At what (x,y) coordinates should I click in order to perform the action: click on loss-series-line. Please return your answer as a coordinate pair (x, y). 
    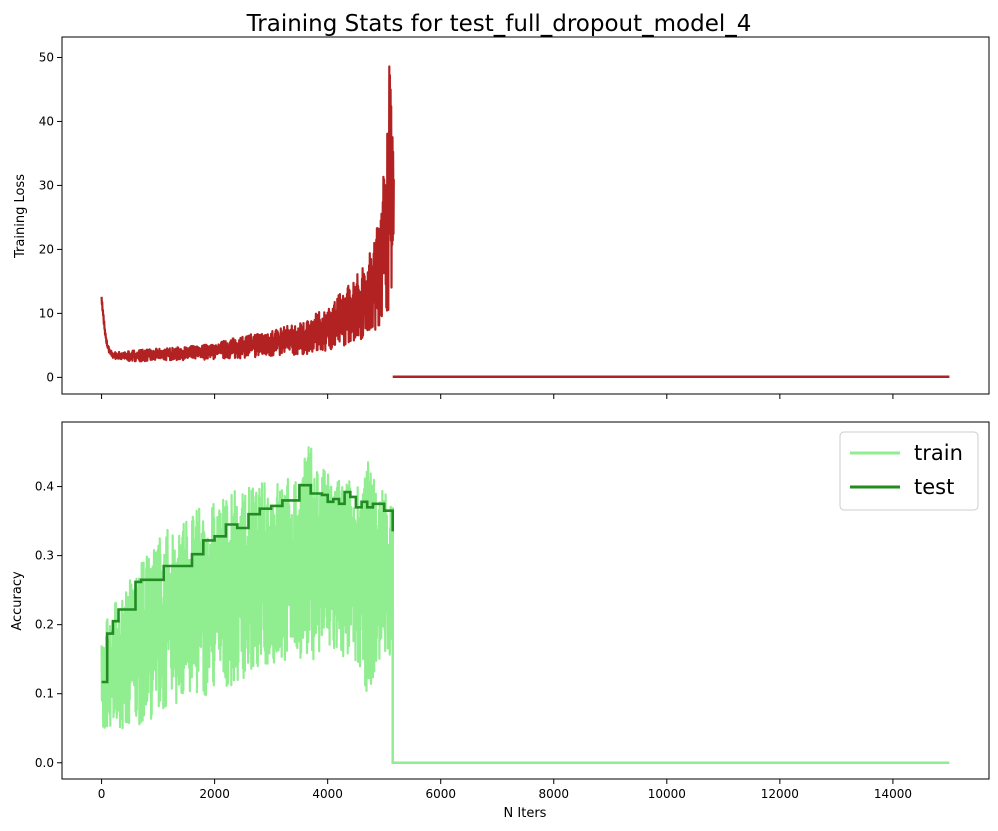
    Looking at the image, I should click on (247, 214).